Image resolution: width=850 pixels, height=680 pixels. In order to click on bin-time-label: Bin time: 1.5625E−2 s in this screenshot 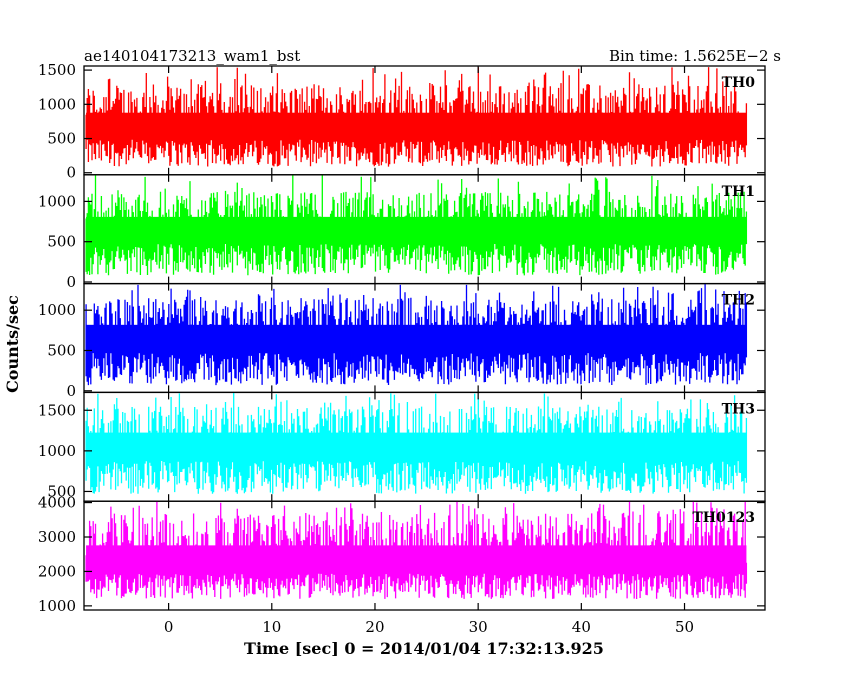, I will do `click(695, 56)`.